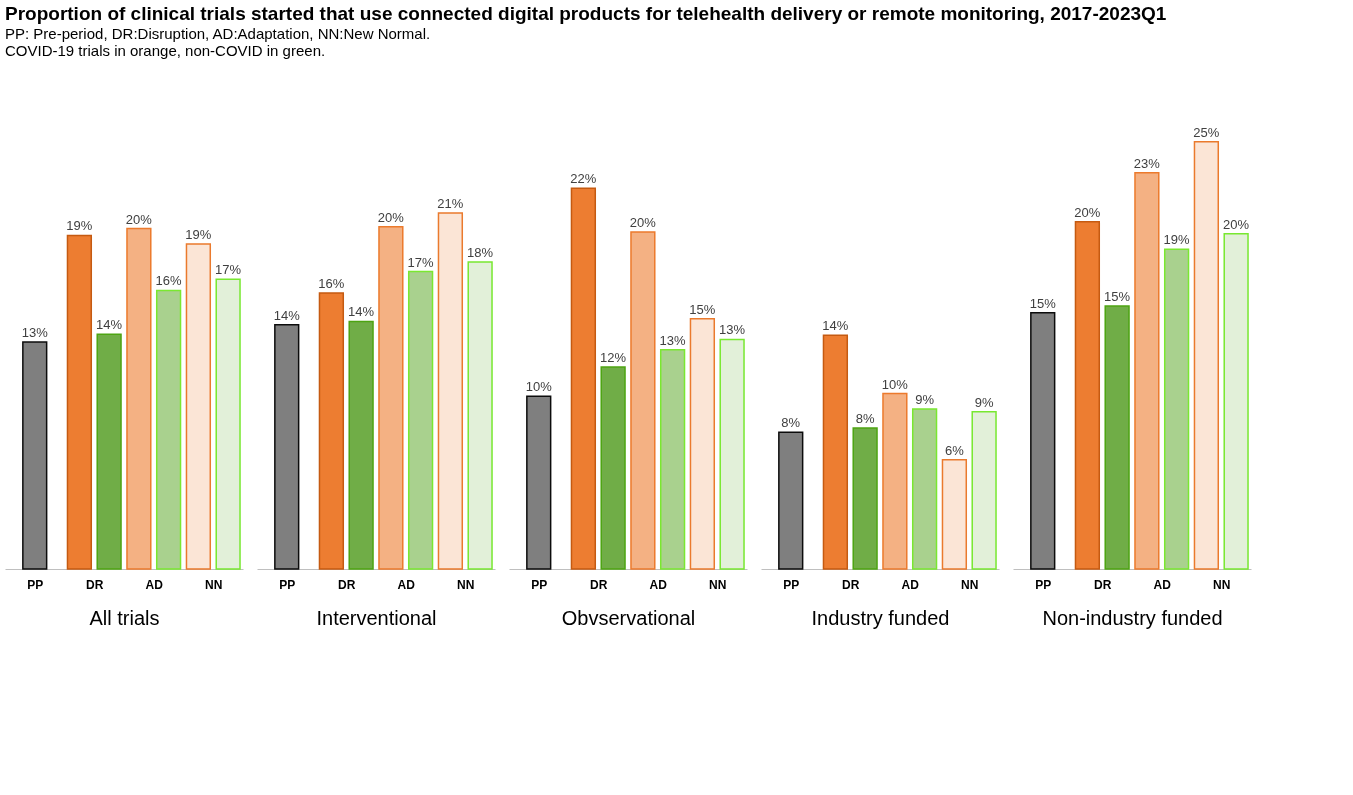  I want to click on x-axis-title: Obvservational, so click(628, 617).